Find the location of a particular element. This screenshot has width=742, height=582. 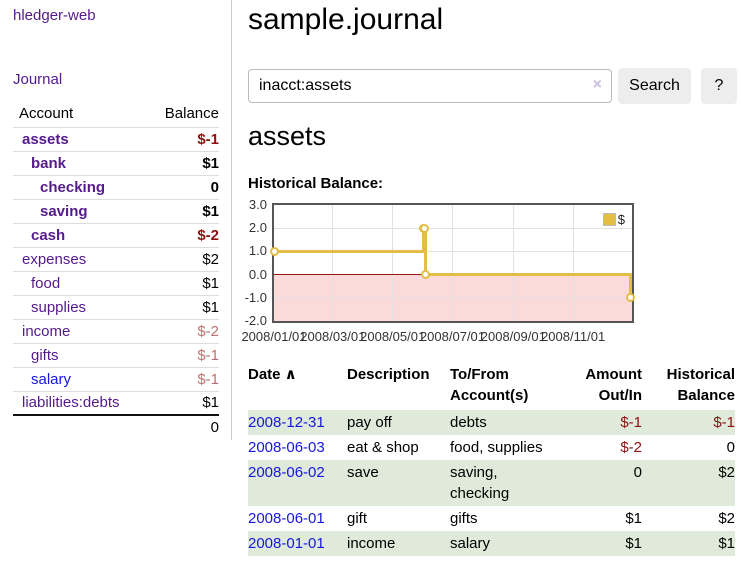

account-row: bank $1 is located at coordinates (116, 163).